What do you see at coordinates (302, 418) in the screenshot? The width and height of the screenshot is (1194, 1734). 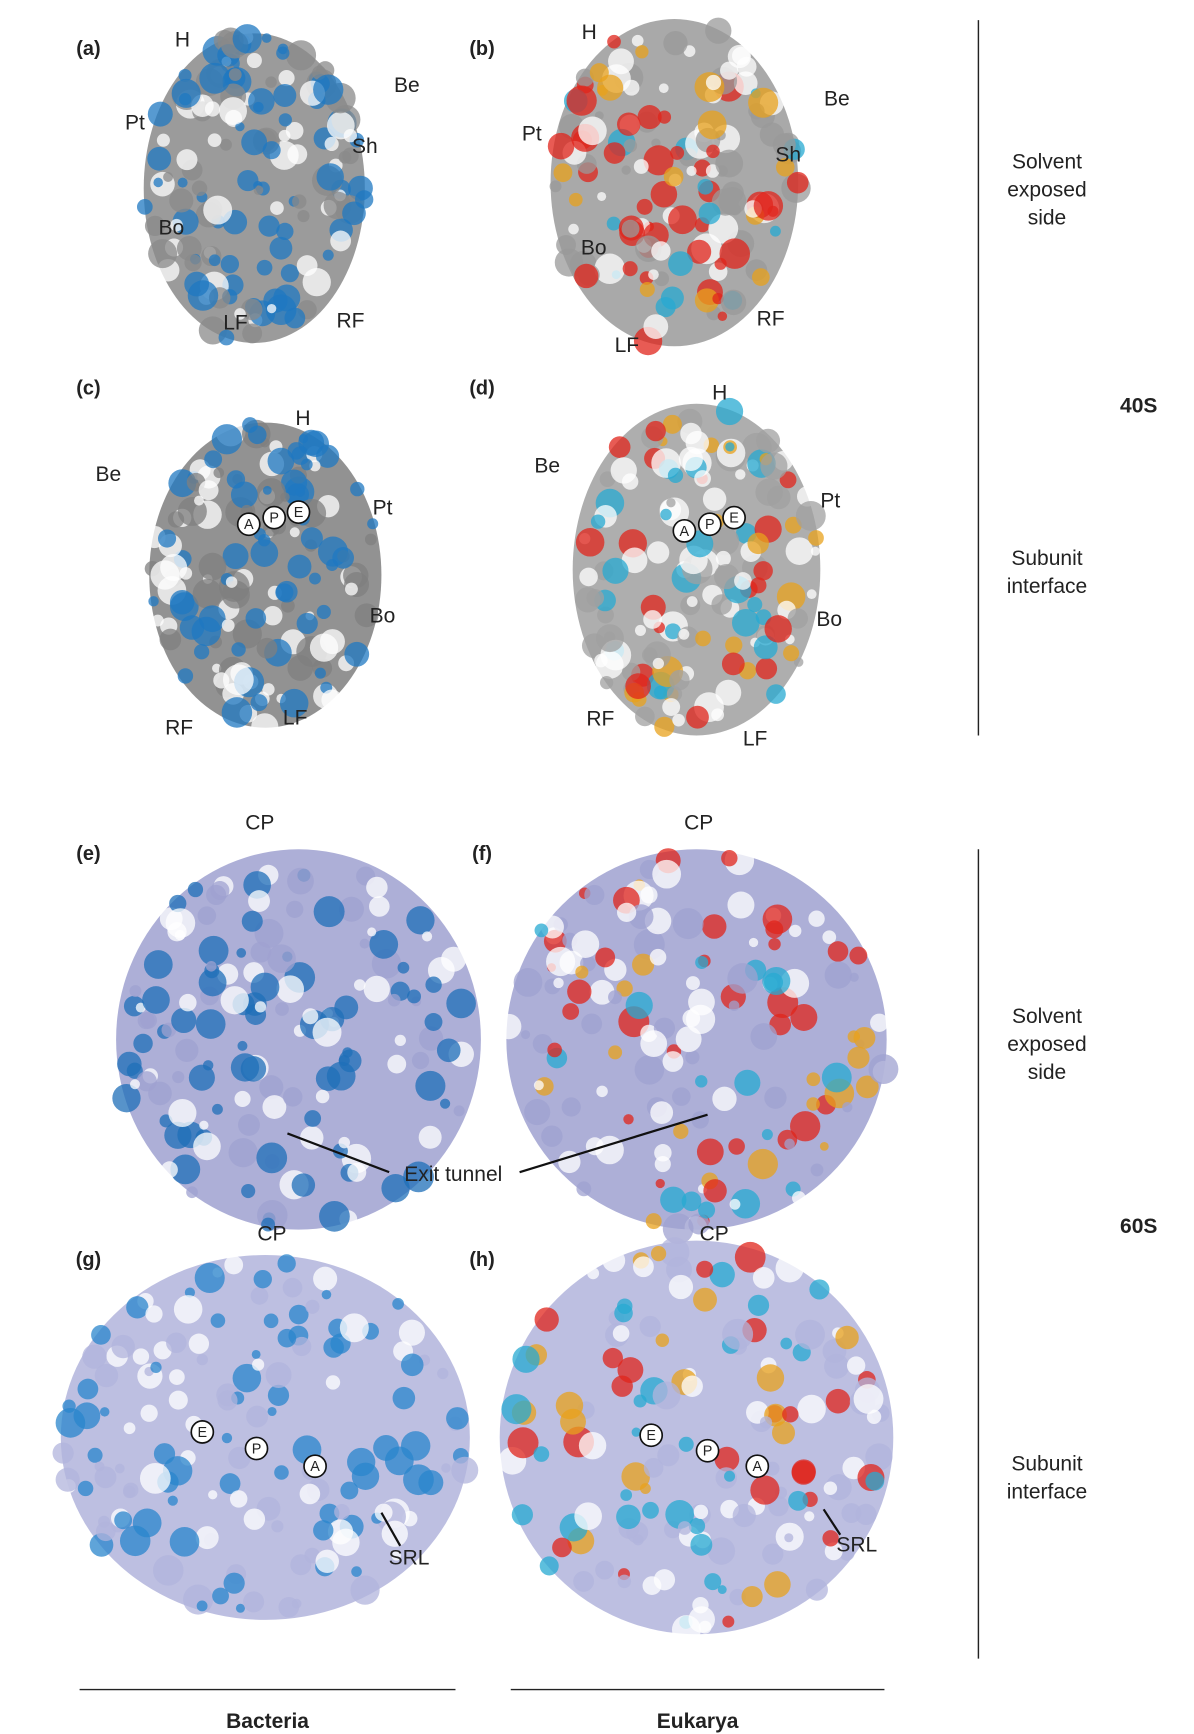 I see `annotation: H` at bounding box center [302, 418].